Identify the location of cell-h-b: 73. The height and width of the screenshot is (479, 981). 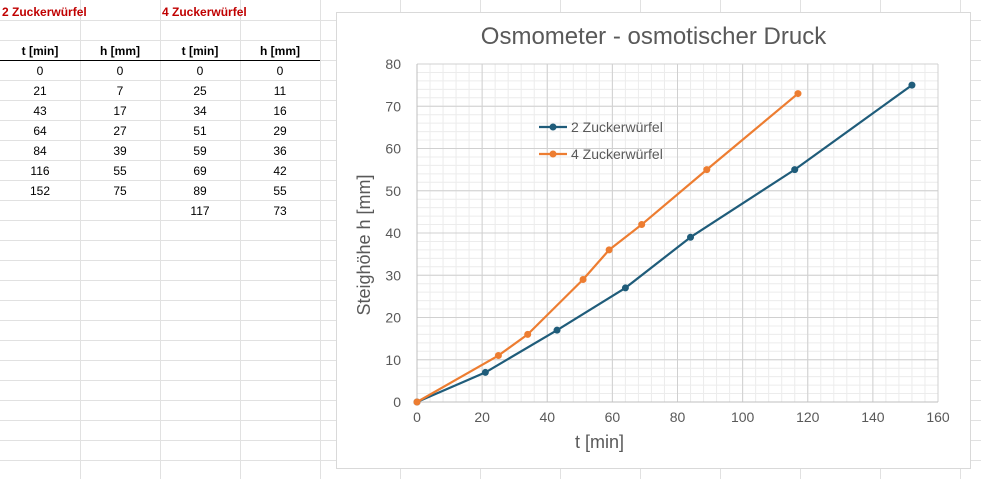
(280, 211).